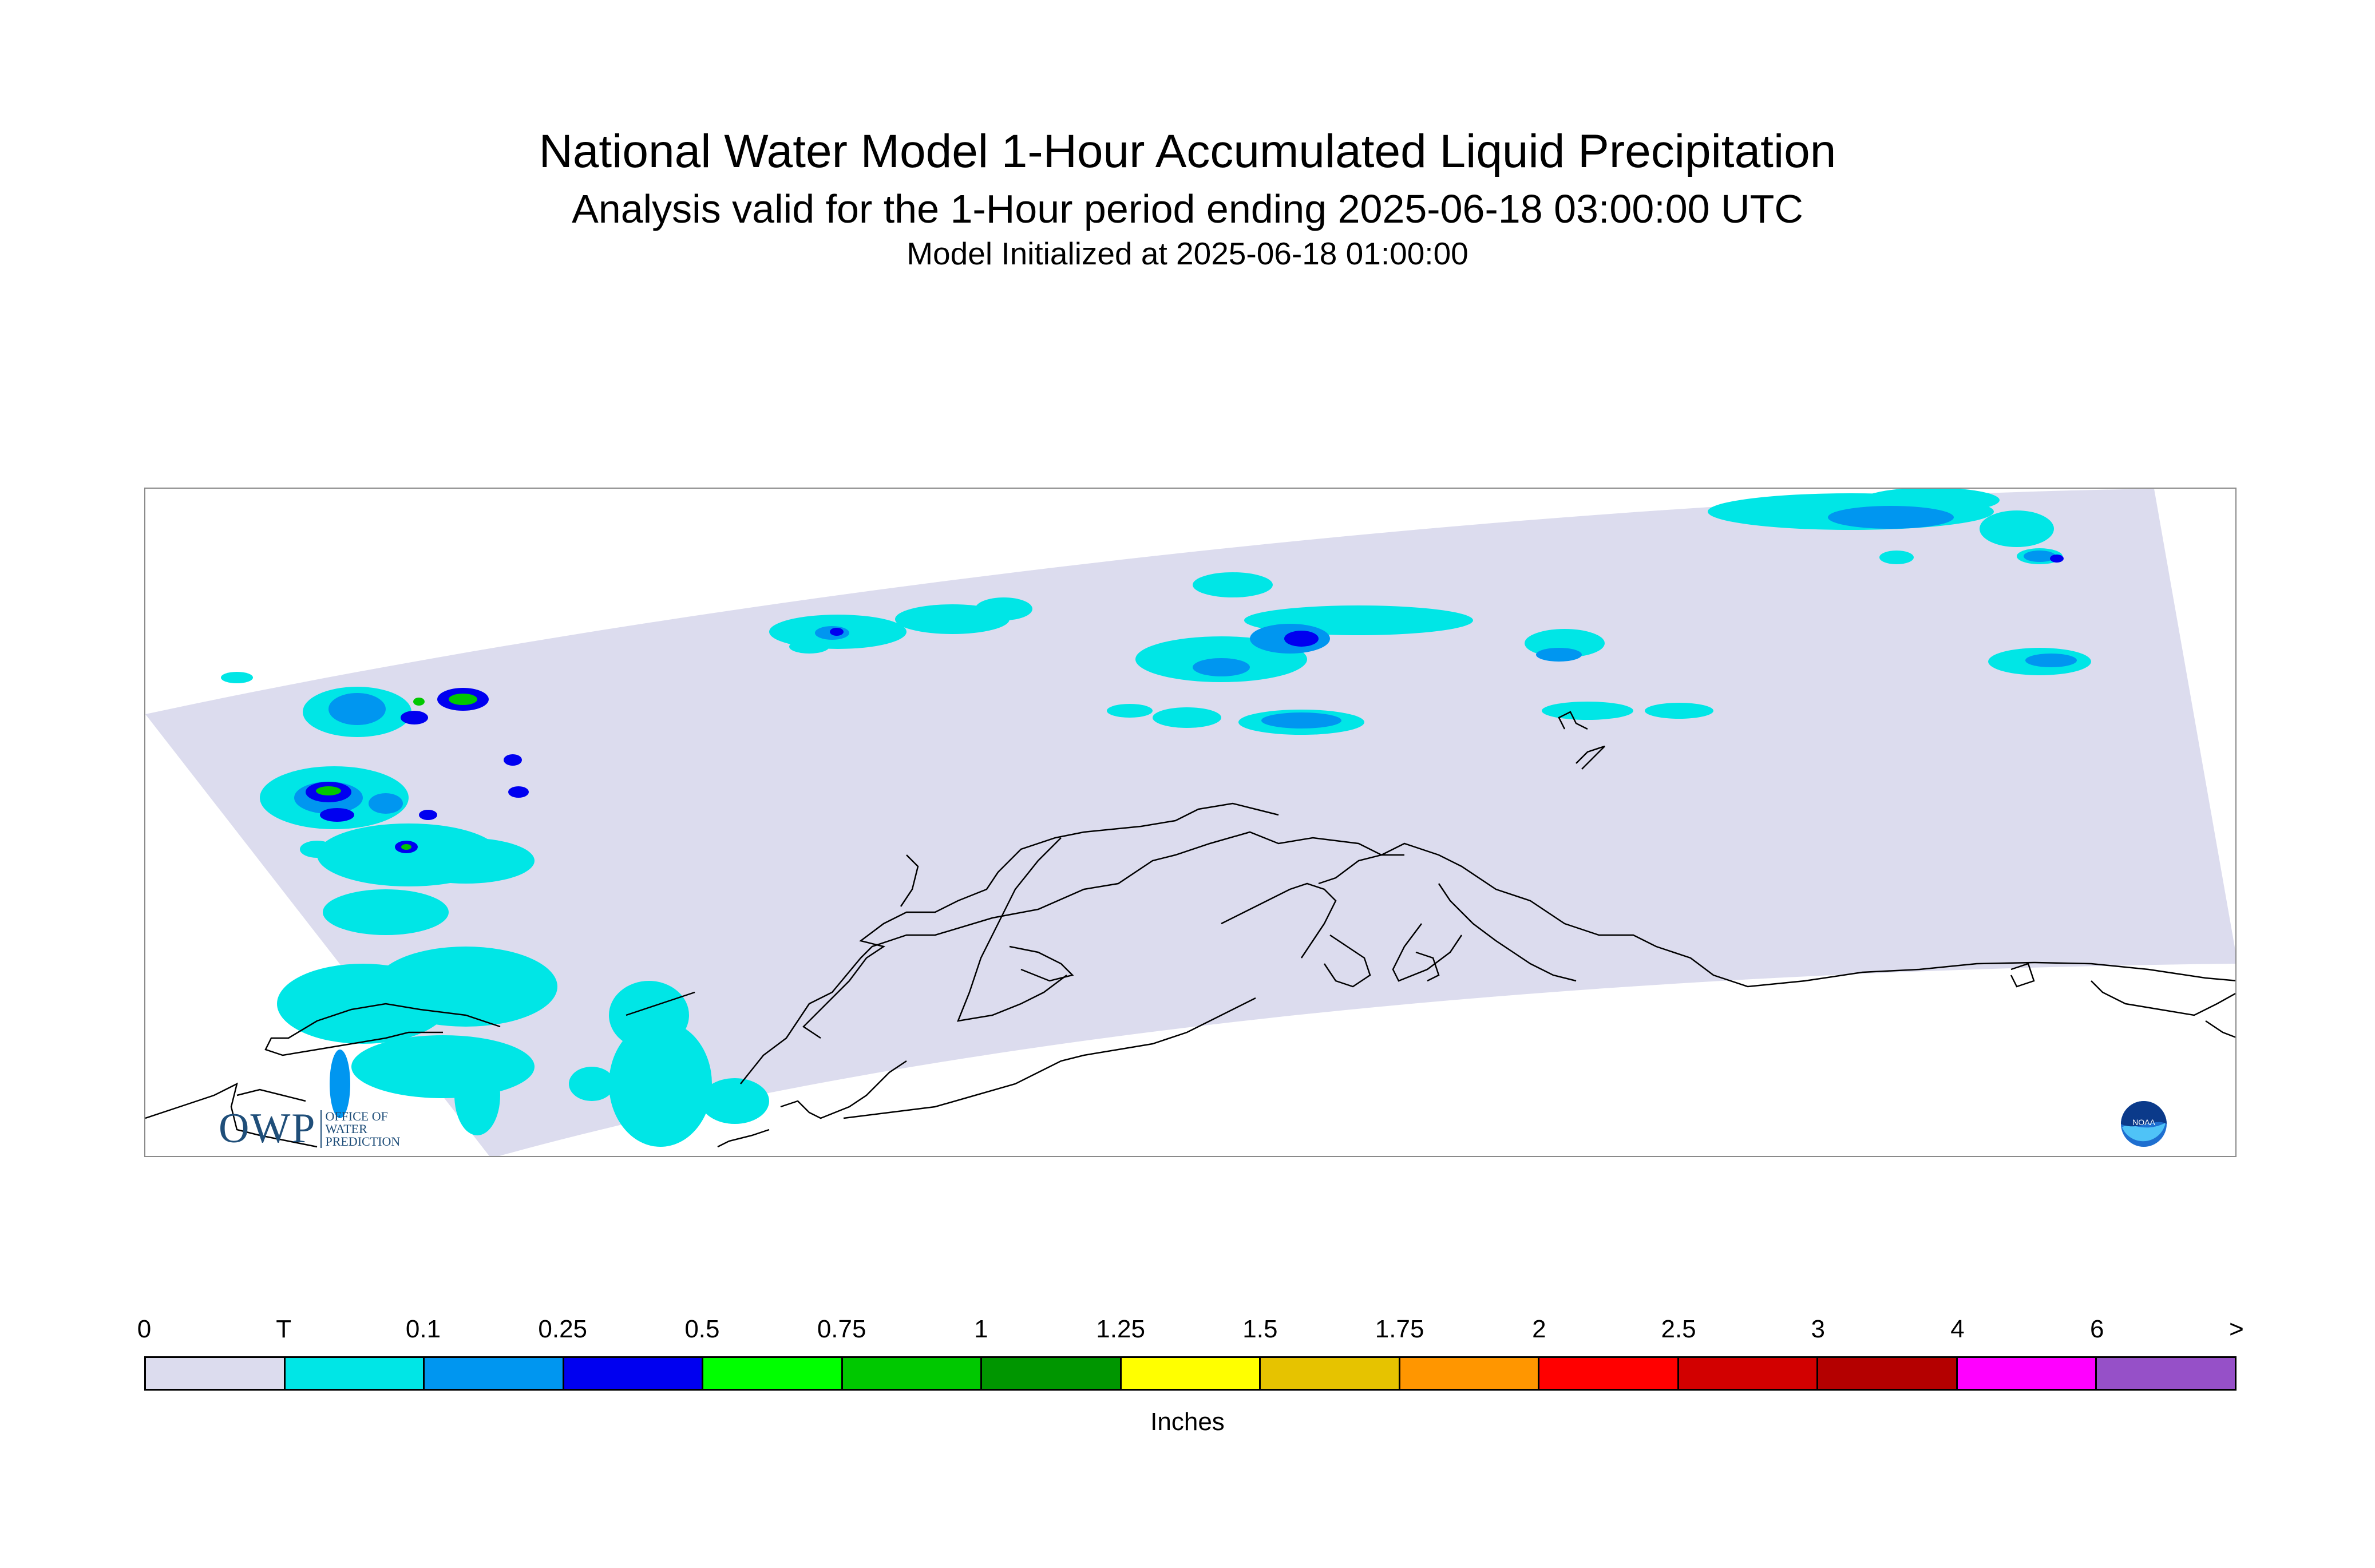  Describe the element at coordinates (1818, 1329) in the screenshot. I see `legend-tick-label: 3` at that location.